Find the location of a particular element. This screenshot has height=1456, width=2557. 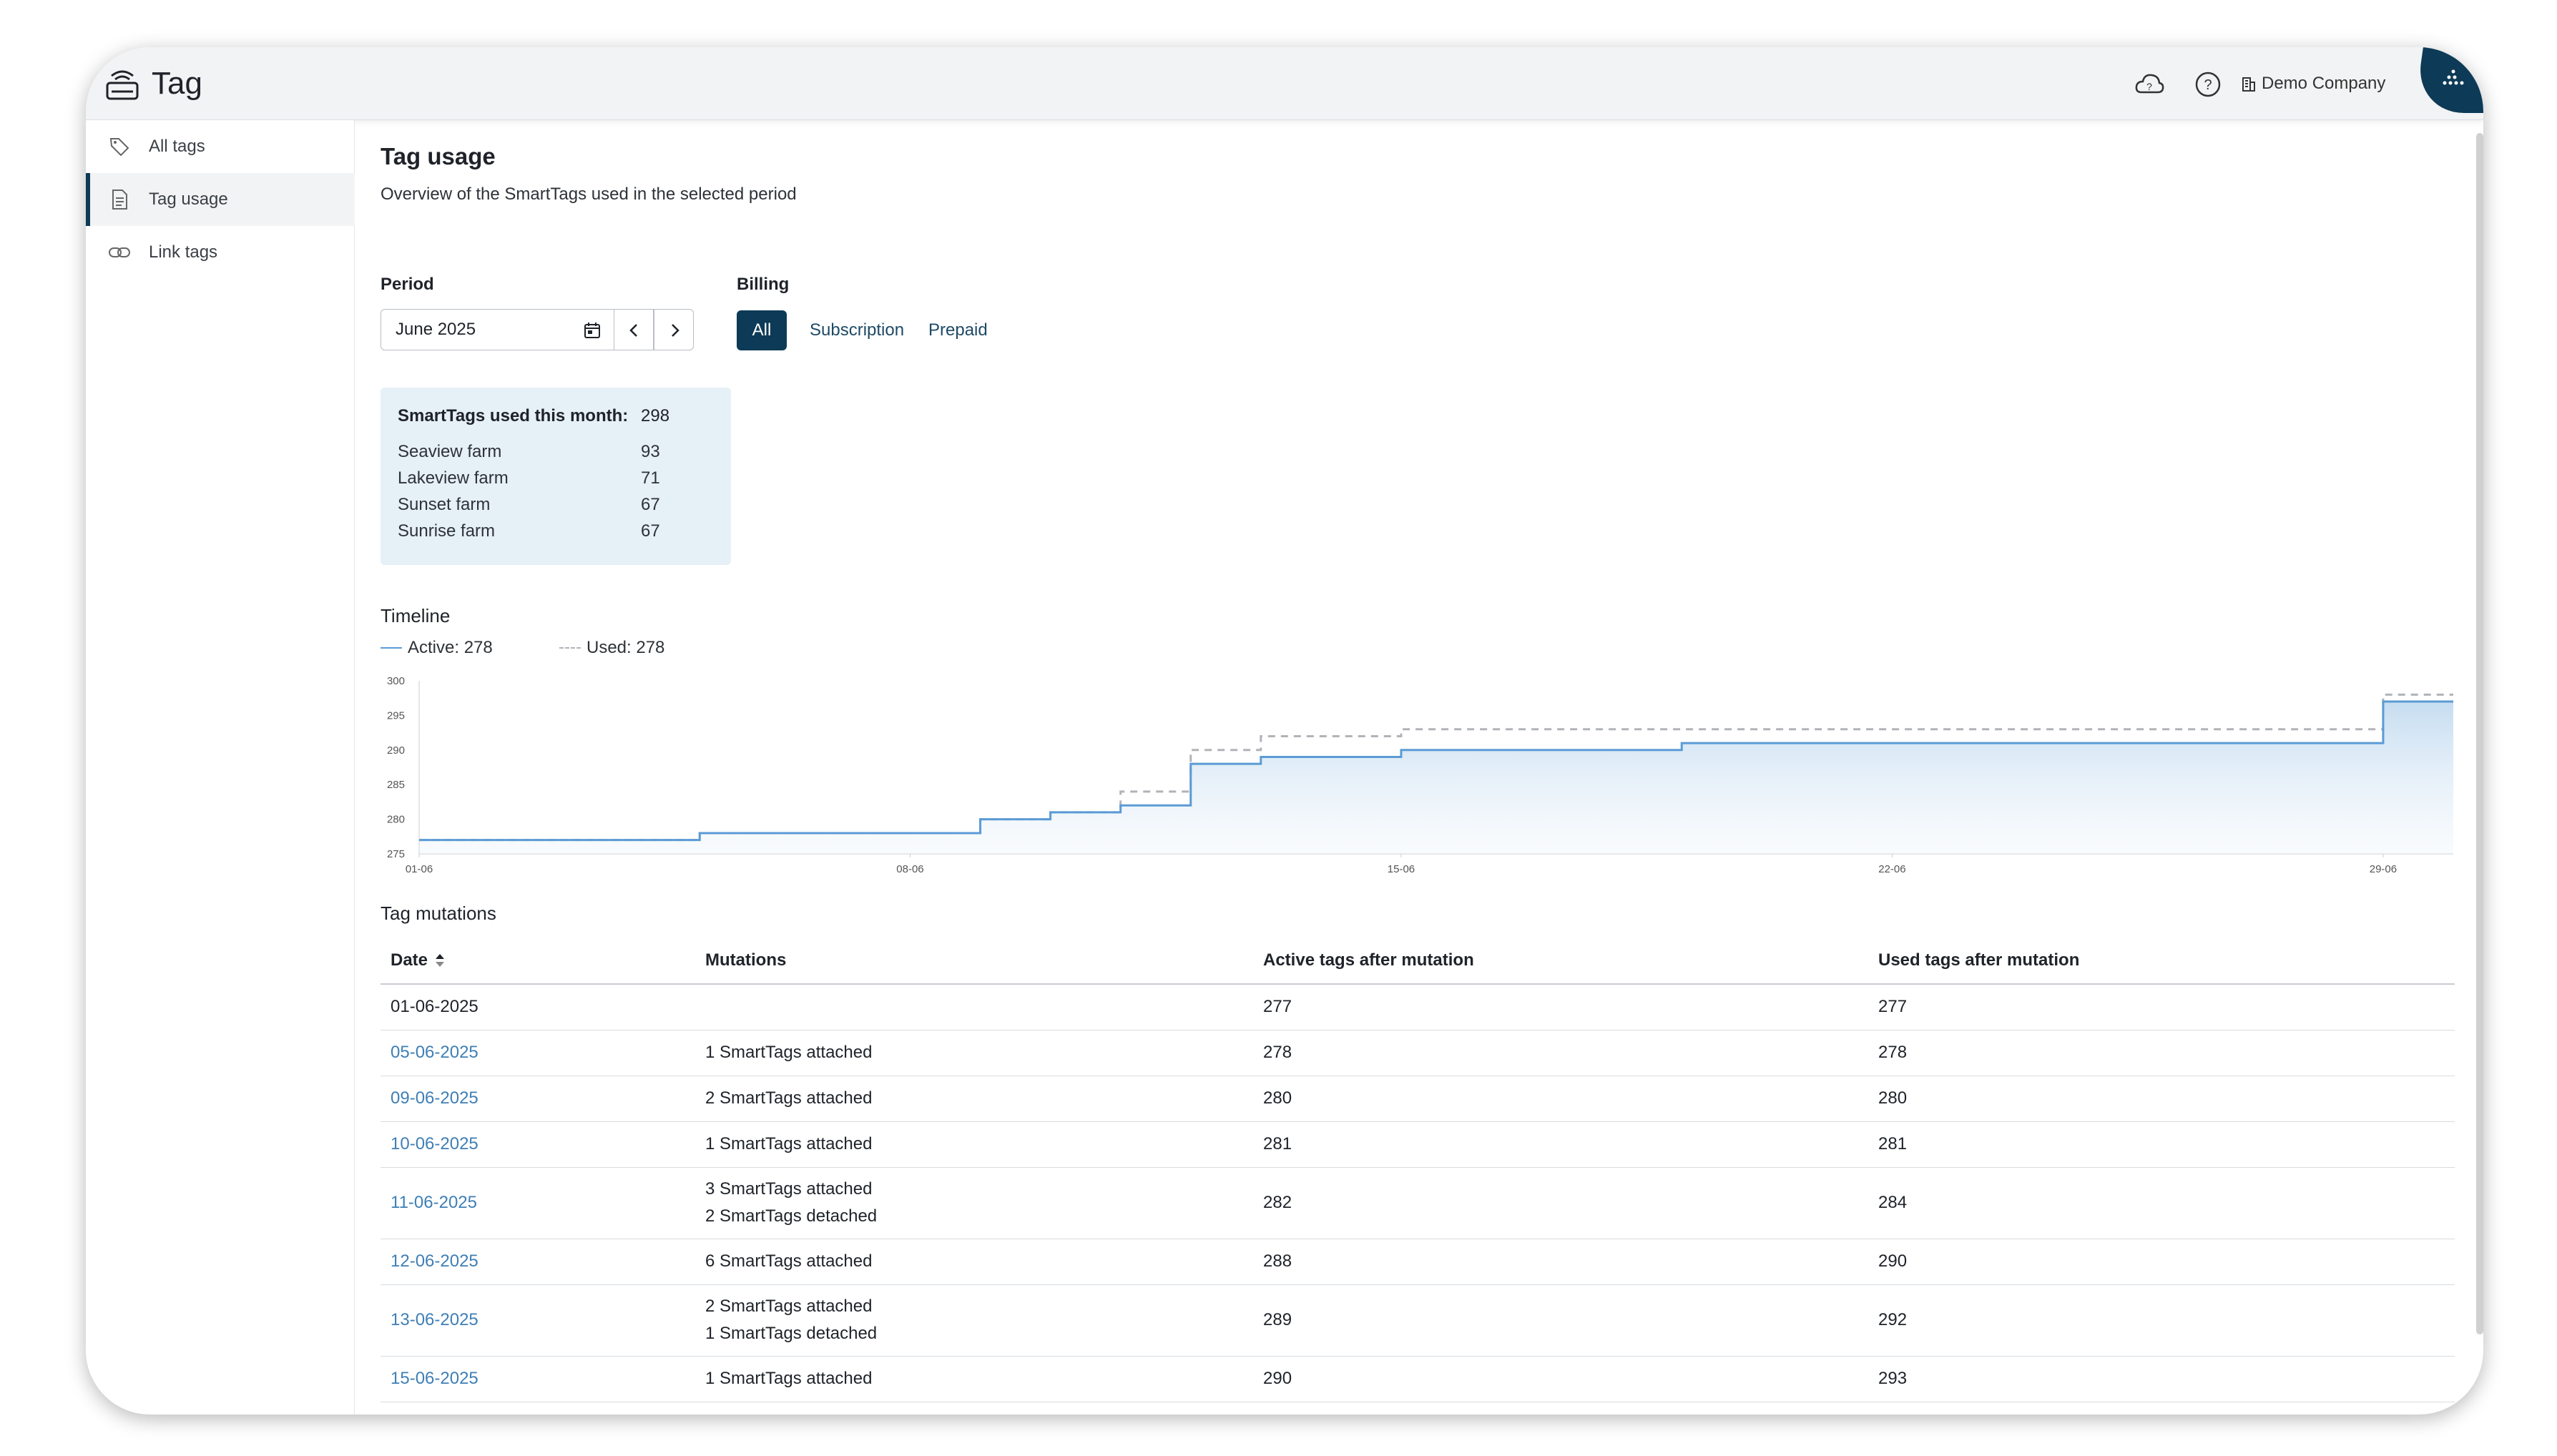

table-row: 19-06-2025 1 SmartTags reattached291293 is located at coordinates (1418, 1408).